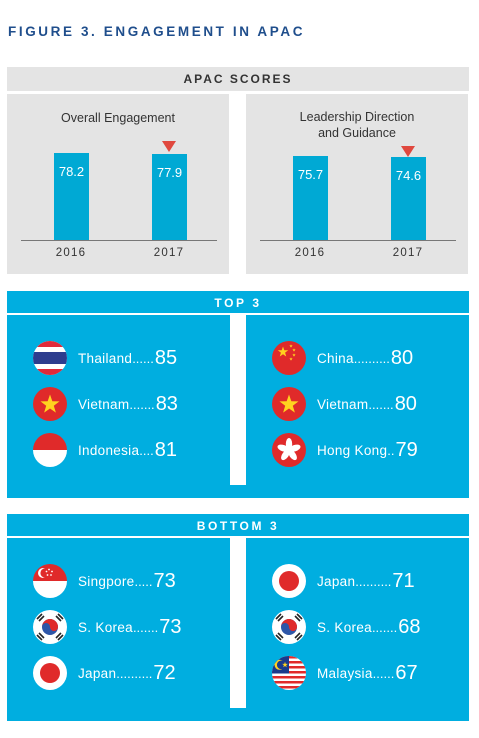 This screenshot has height=738, width=479. Describe the element at coordinates (165, 449) in the screenshot. I see `country-score: 81` at that location.